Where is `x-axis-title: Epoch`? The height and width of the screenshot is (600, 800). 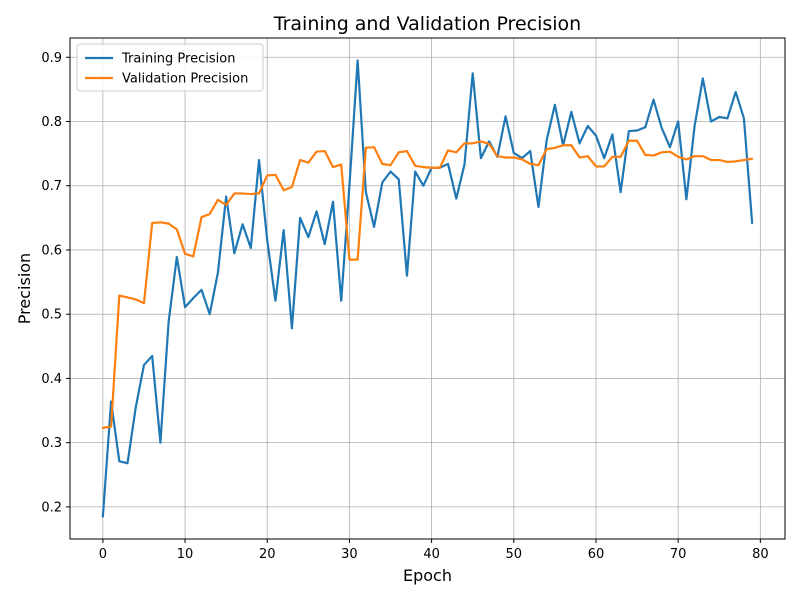
x-axis-title: Epoch is located at coordinates (427, 575).